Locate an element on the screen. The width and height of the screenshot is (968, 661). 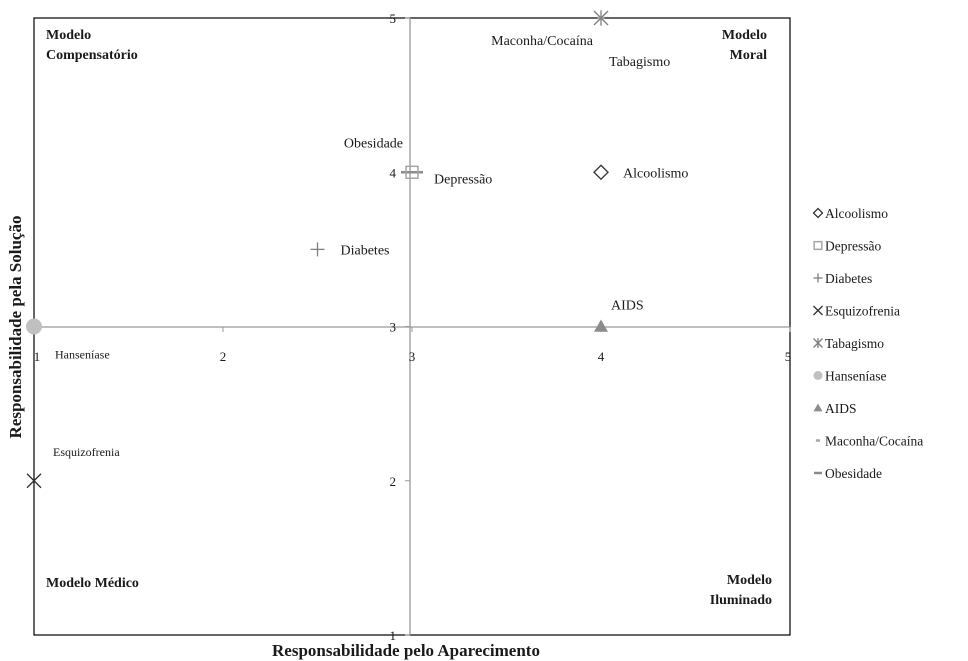
legend-item: Obesidade is located at coordinates (848, 473).